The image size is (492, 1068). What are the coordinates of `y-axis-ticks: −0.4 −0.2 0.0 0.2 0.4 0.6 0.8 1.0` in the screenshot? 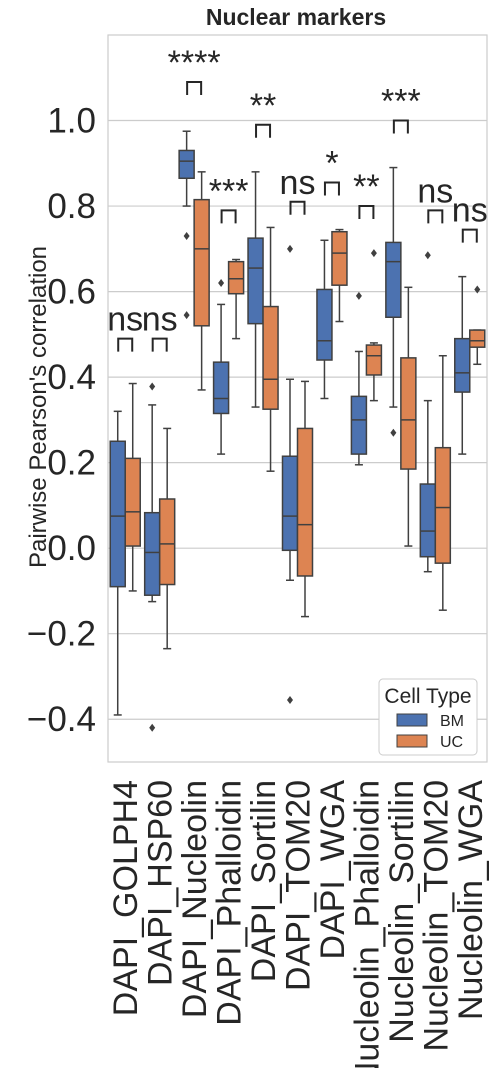 It's located at (61, 421).